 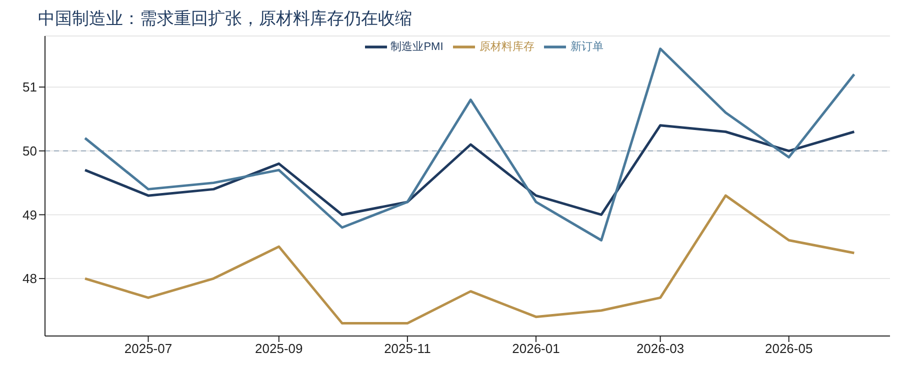 What do you see at coordinates (417, 46) in the screenshot?
I see `legend-label: 制造业PMI` at bounding box center [417, 46].